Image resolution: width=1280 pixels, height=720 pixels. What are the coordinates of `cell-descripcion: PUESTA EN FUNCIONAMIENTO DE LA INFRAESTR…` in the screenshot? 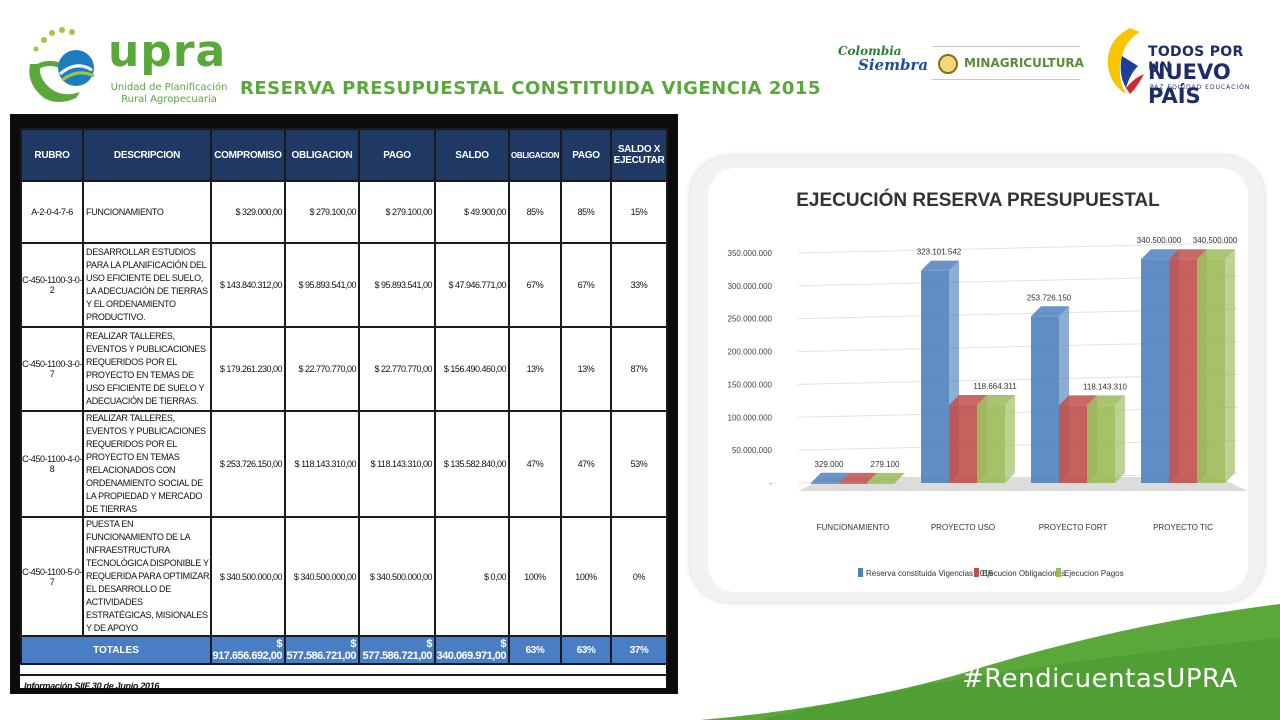 It's located at (147, 576).